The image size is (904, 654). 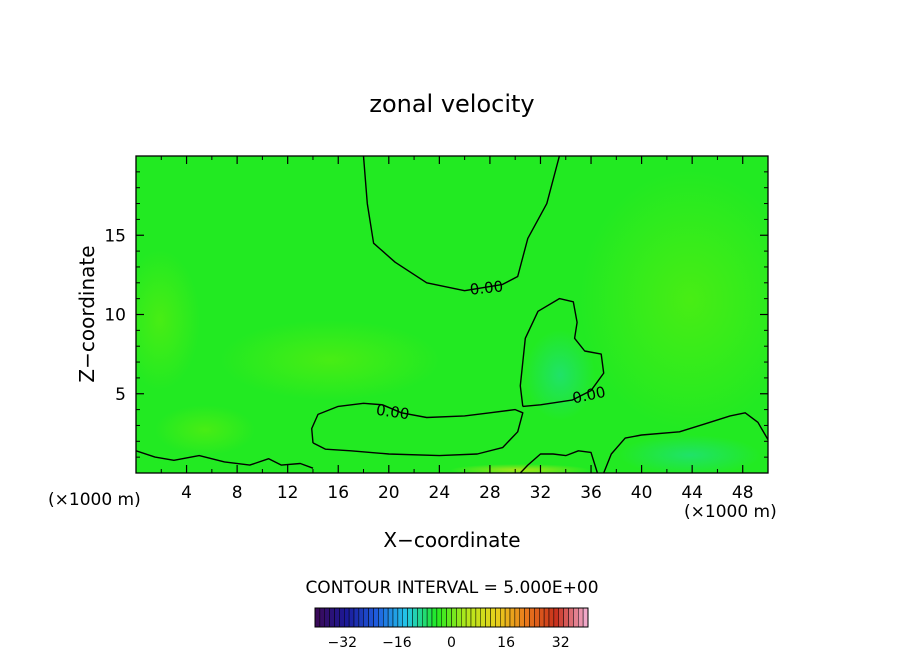 What do you see at coordinates (591, 493) in the screenshot?
I see `x-tick-label: 36` at bounding box center [591, 493].